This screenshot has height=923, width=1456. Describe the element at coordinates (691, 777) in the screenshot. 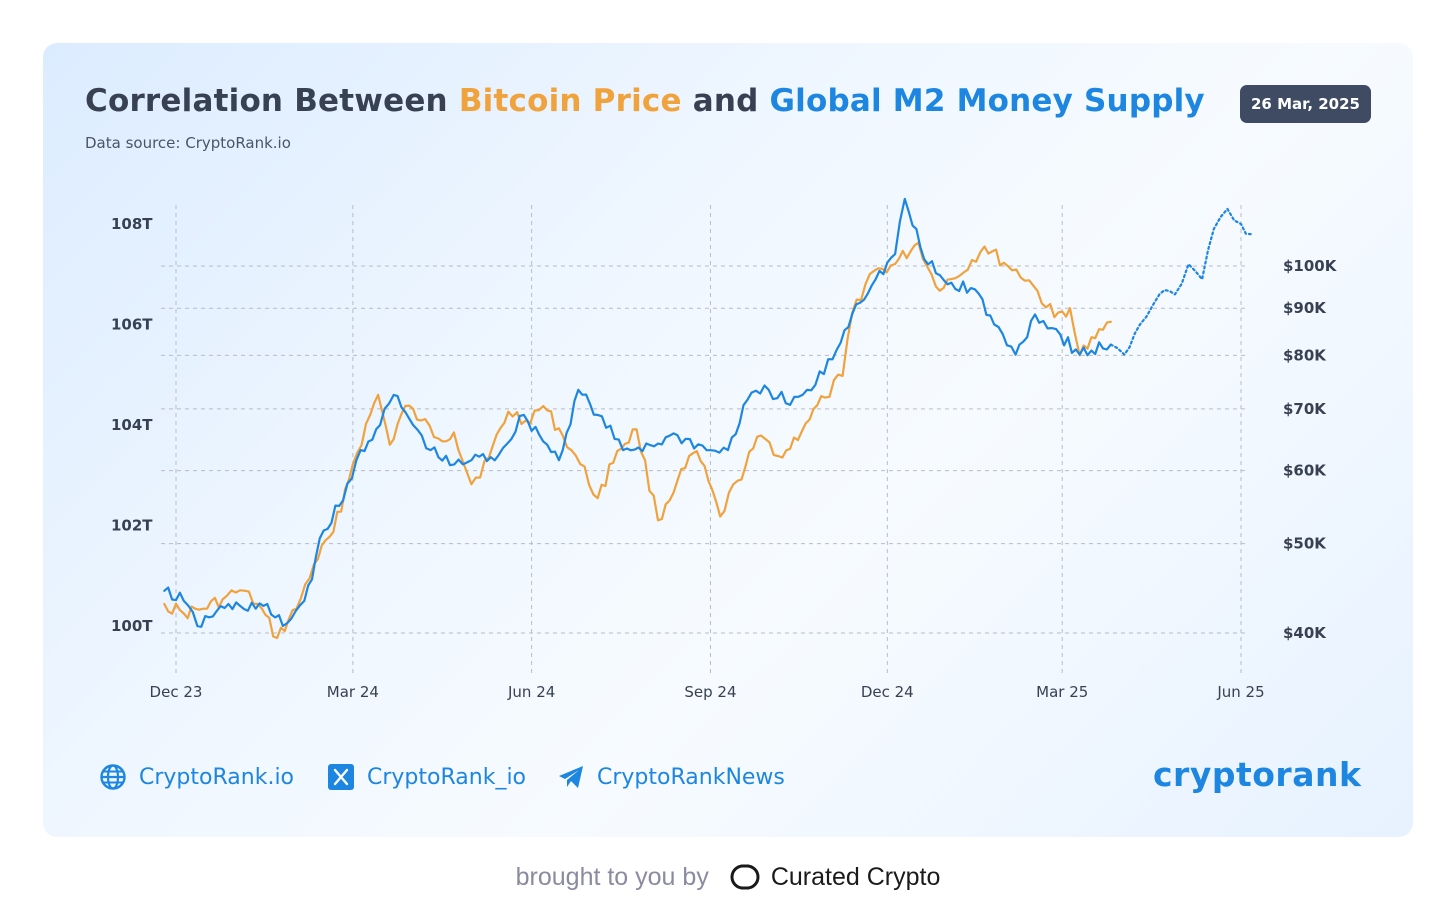

I see `footer-link-telegram-label: CryptoRankNews` at that location.